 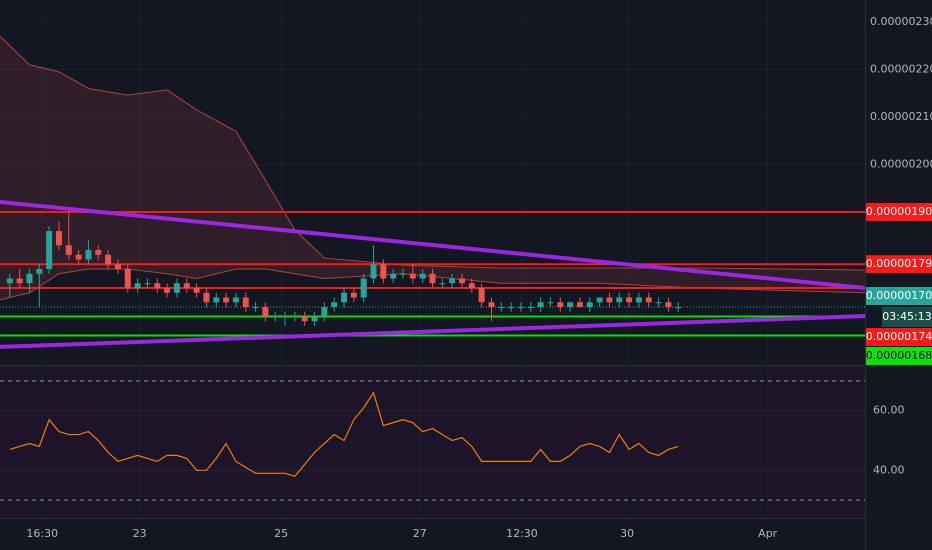 I want to click on x-tick-label: 12:30, so click(x=522, y=533).